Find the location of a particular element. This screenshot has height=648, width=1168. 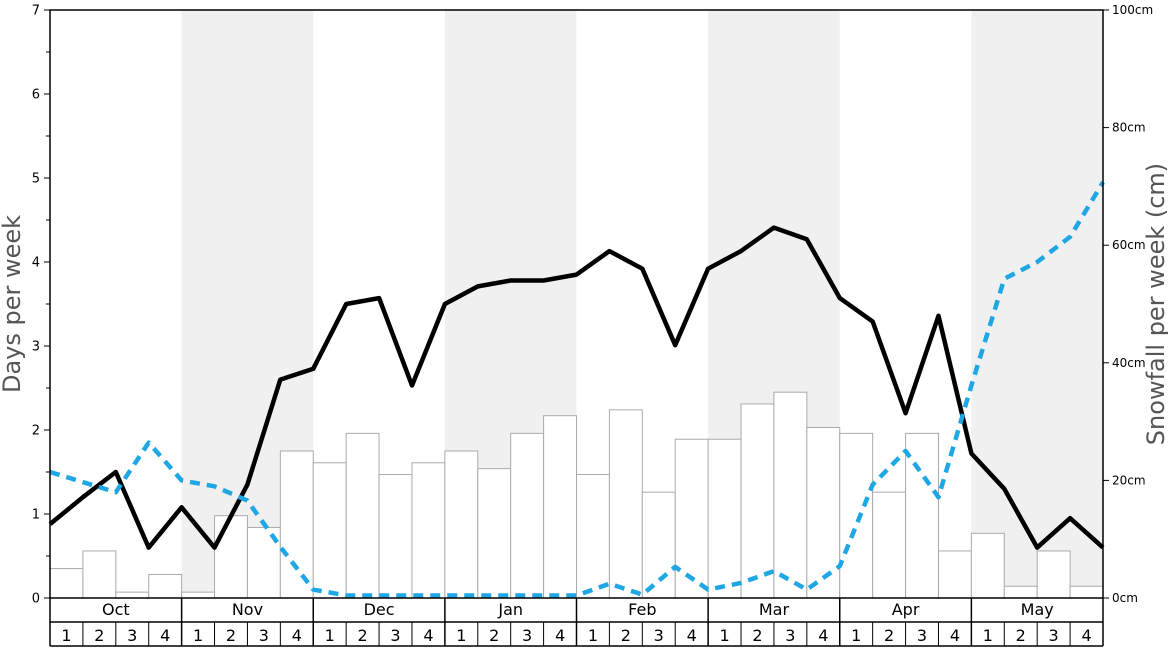

right-axis: 0cm 20cm 40cm 60cm 80cm 100cm is located at coordinates (1128, 304).